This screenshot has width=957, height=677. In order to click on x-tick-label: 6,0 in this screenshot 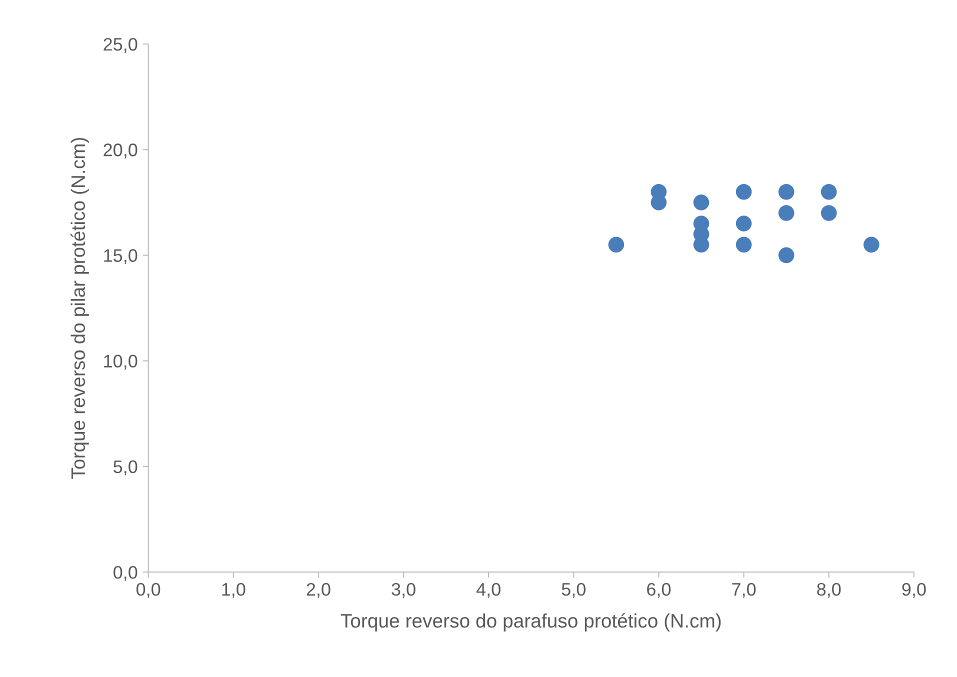, I will do `click(659, 590)`.